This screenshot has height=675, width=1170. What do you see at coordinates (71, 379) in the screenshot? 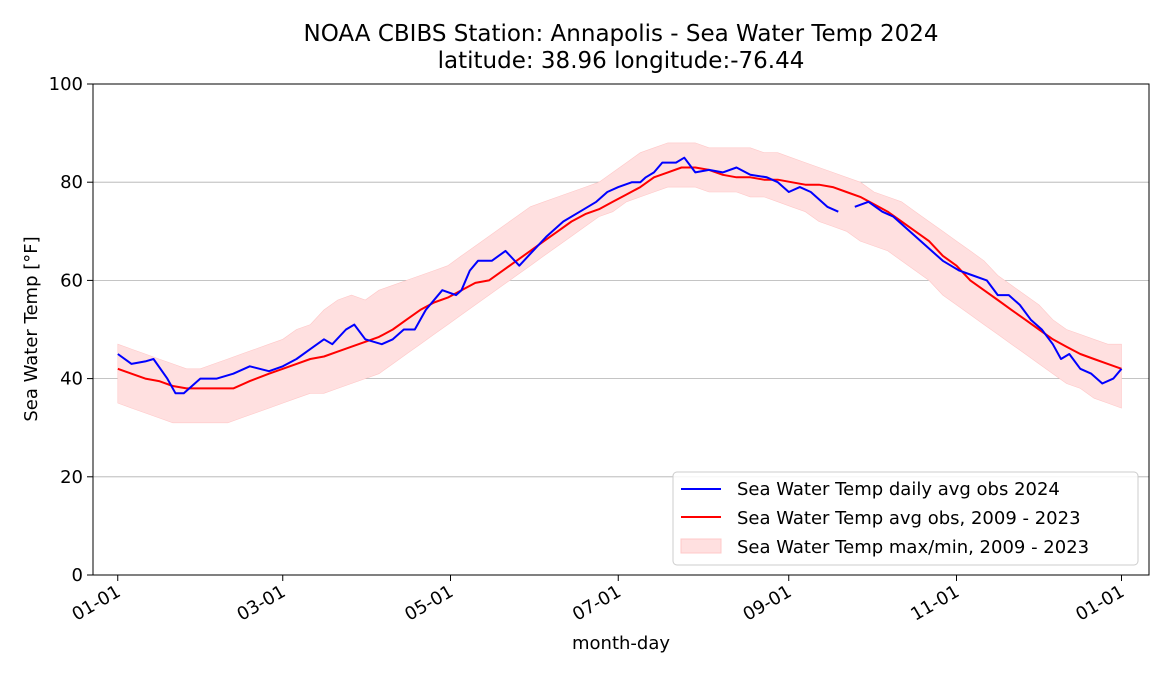
I see `y-tick-label: 40` at bounding box center [71, 379].